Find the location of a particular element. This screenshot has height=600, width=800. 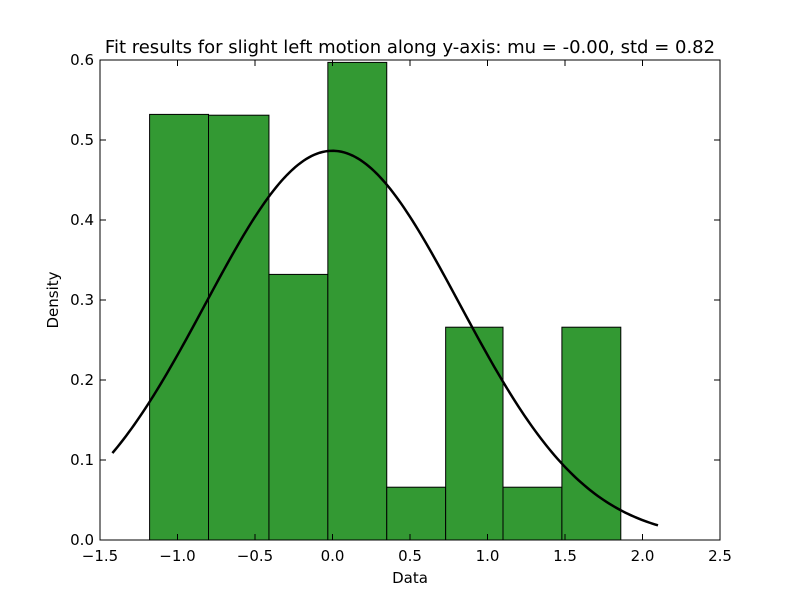

y-tick-label: 0.5 is located at coordinates (82, 140).